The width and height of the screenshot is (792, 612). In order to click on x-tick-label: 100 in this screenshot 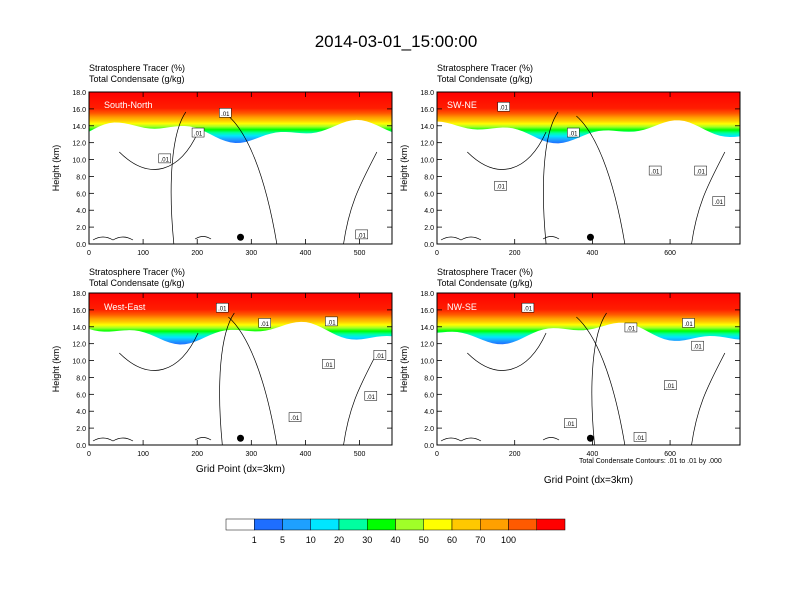, I will do `click(143, 253)`.